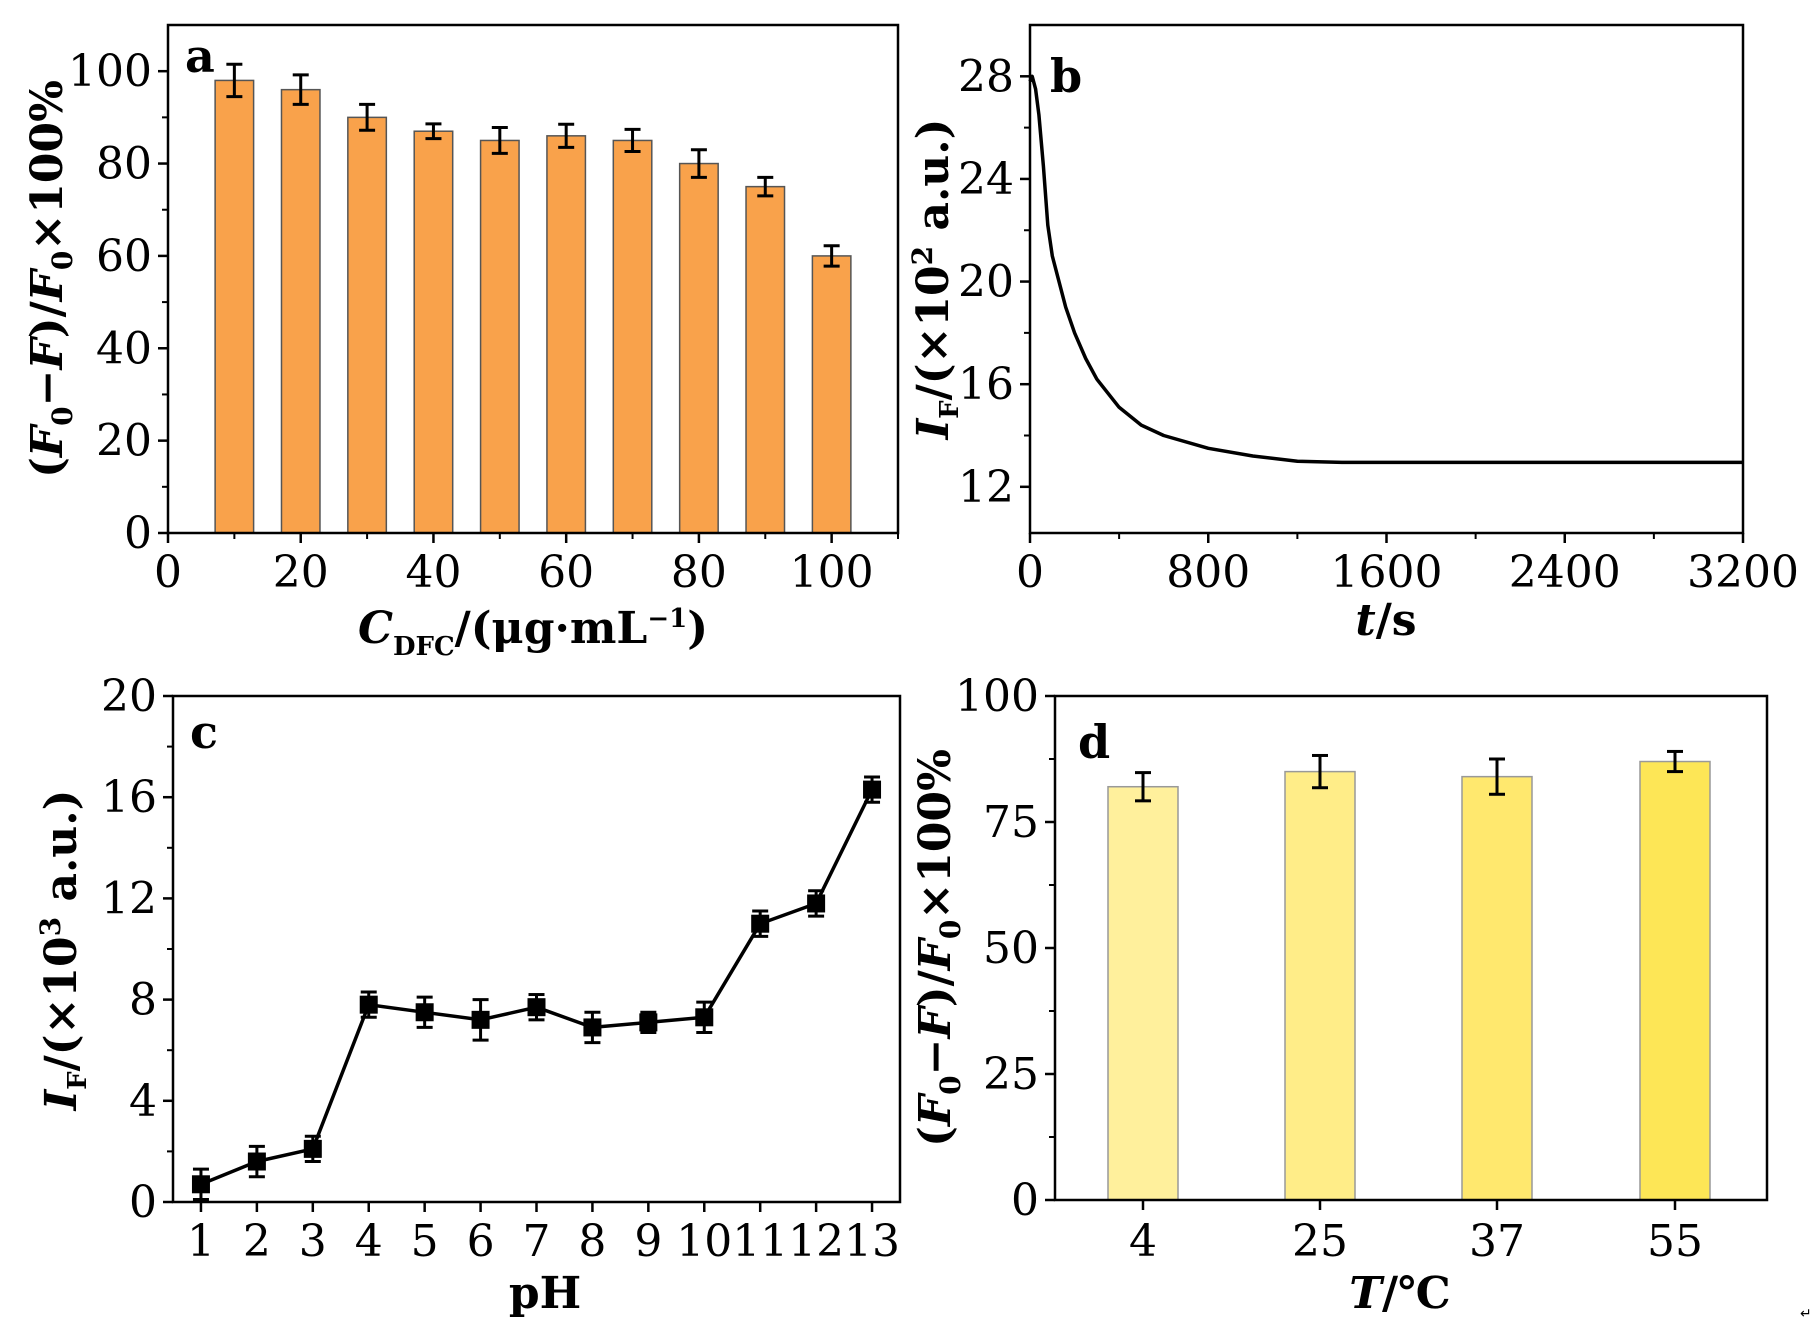  Describe the element at coordinates (699, 572) in the screenshot. I see `x-tick-label: 80` at that location.